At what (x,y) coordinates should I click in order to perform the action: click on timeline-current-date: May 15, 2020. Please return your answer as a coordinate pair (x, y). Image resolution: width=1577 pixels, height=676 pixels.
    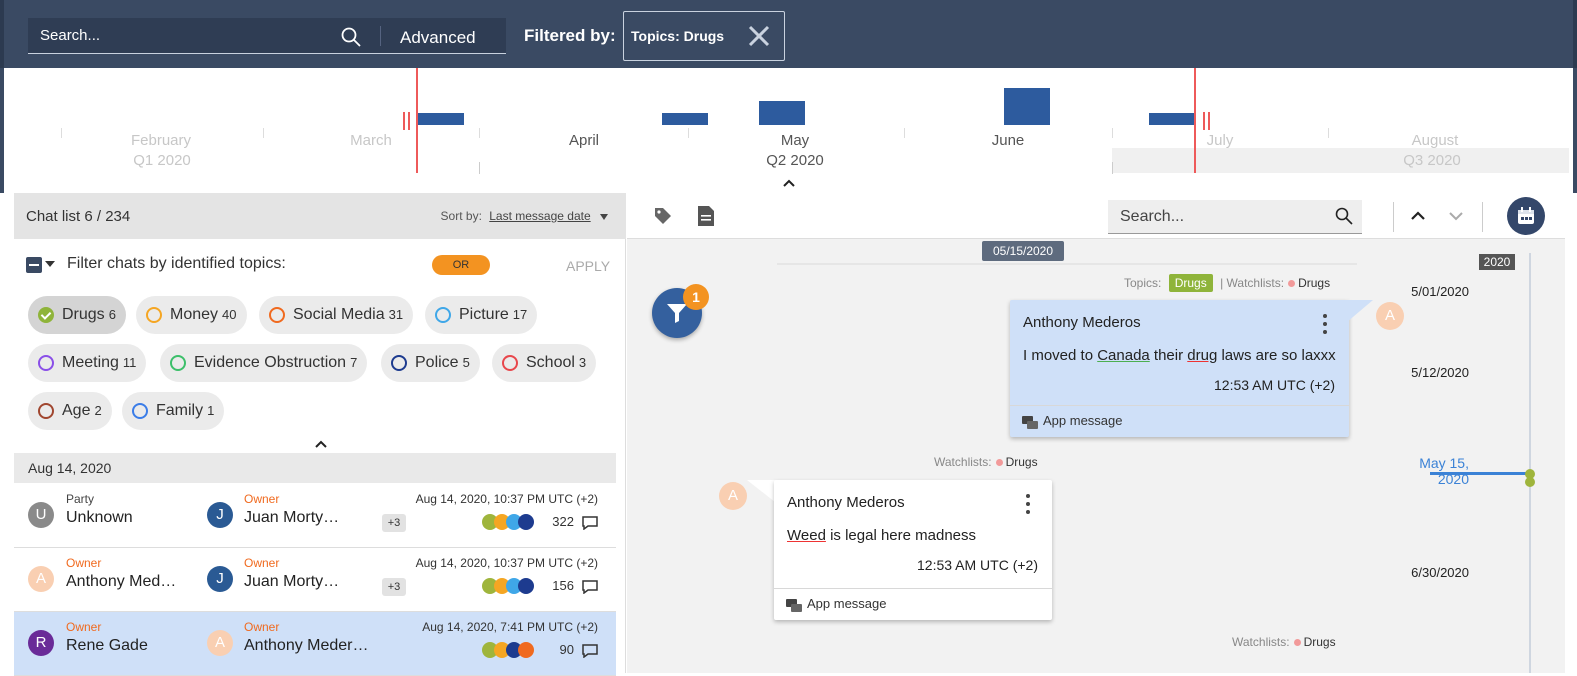
    Looking at the image, I should click on (1444, 471).